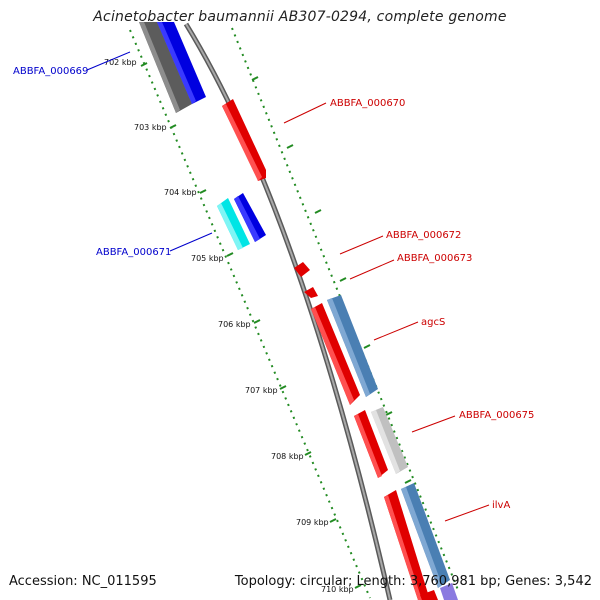 The width and height of the screenshot is (600, 600). I want to click on tick-label: 704 kbp, so click(180, 192).